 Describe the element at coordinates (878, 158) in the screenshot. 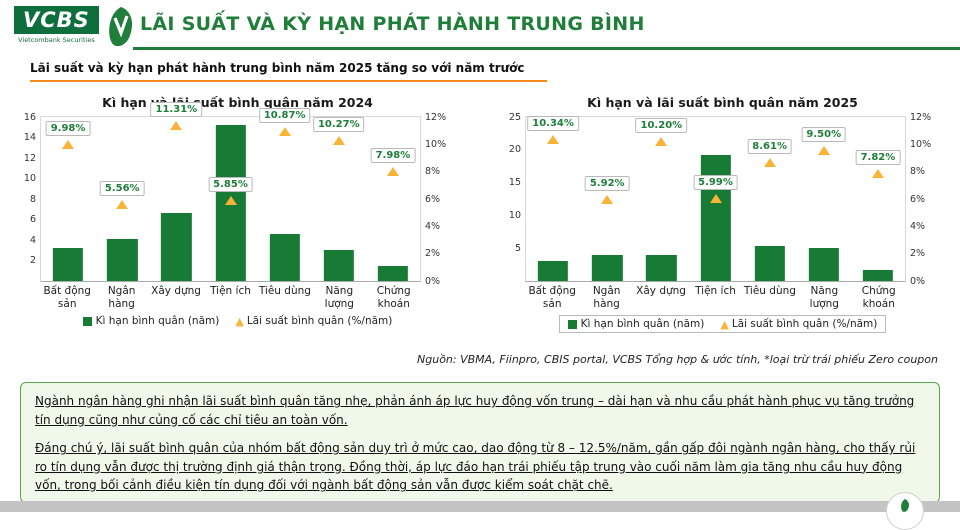

I see `rate-label: 7.82%` at that location.